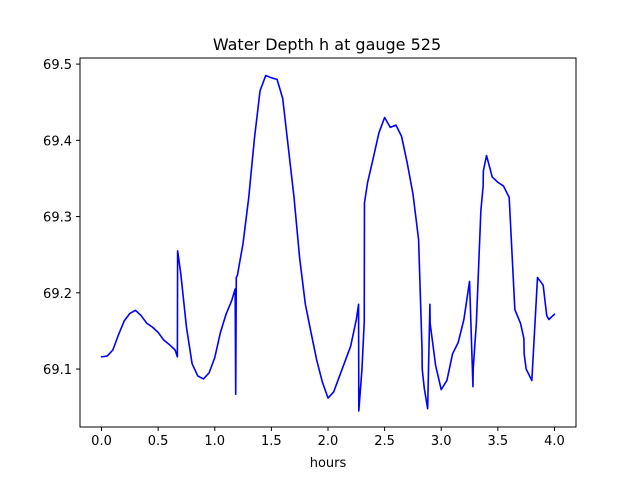 Image resolution: width=640 pixels, height=480 pixels. I want to click on chart-title: Water Depth h at gauge 525, so click(327, 44).